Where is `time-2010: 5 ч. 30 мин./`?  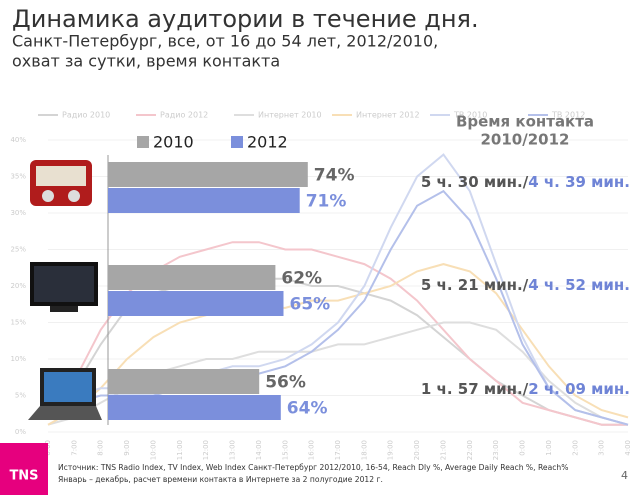
time-2010: 5 ч. 30 мин./ is located at coordinates (475, 182).